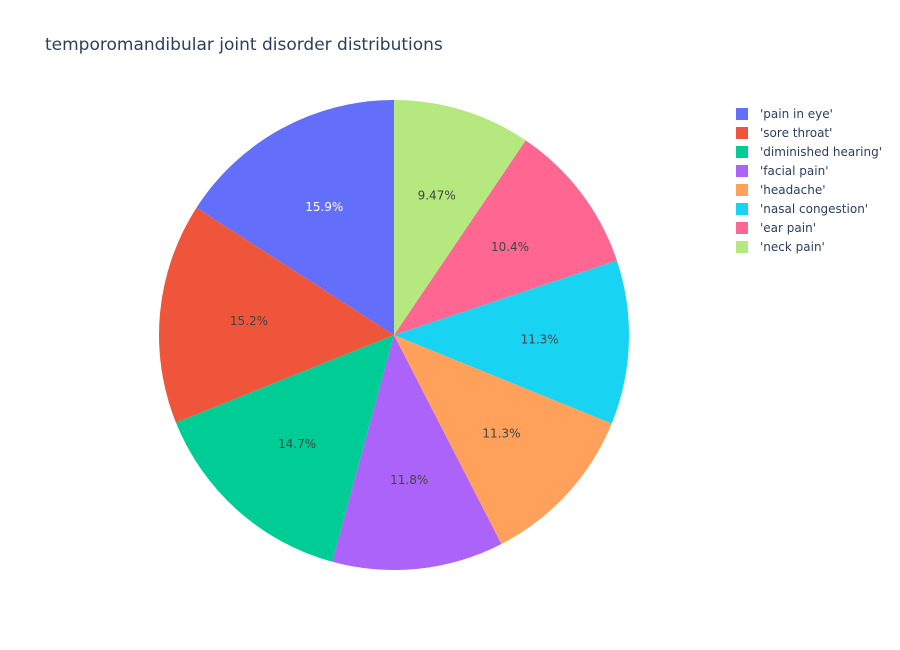  Describe the element at coordinates (788, 228) in the screenshot. I see `legend-label: 'ear pain'` at that location.